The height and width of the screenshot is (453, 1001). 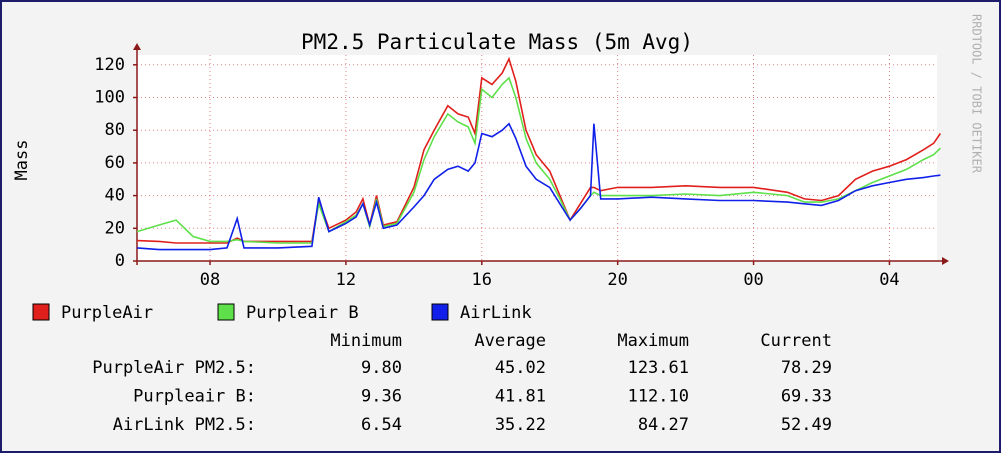 I want to click on x-tick-label: 20, so click(x=617, y=280).